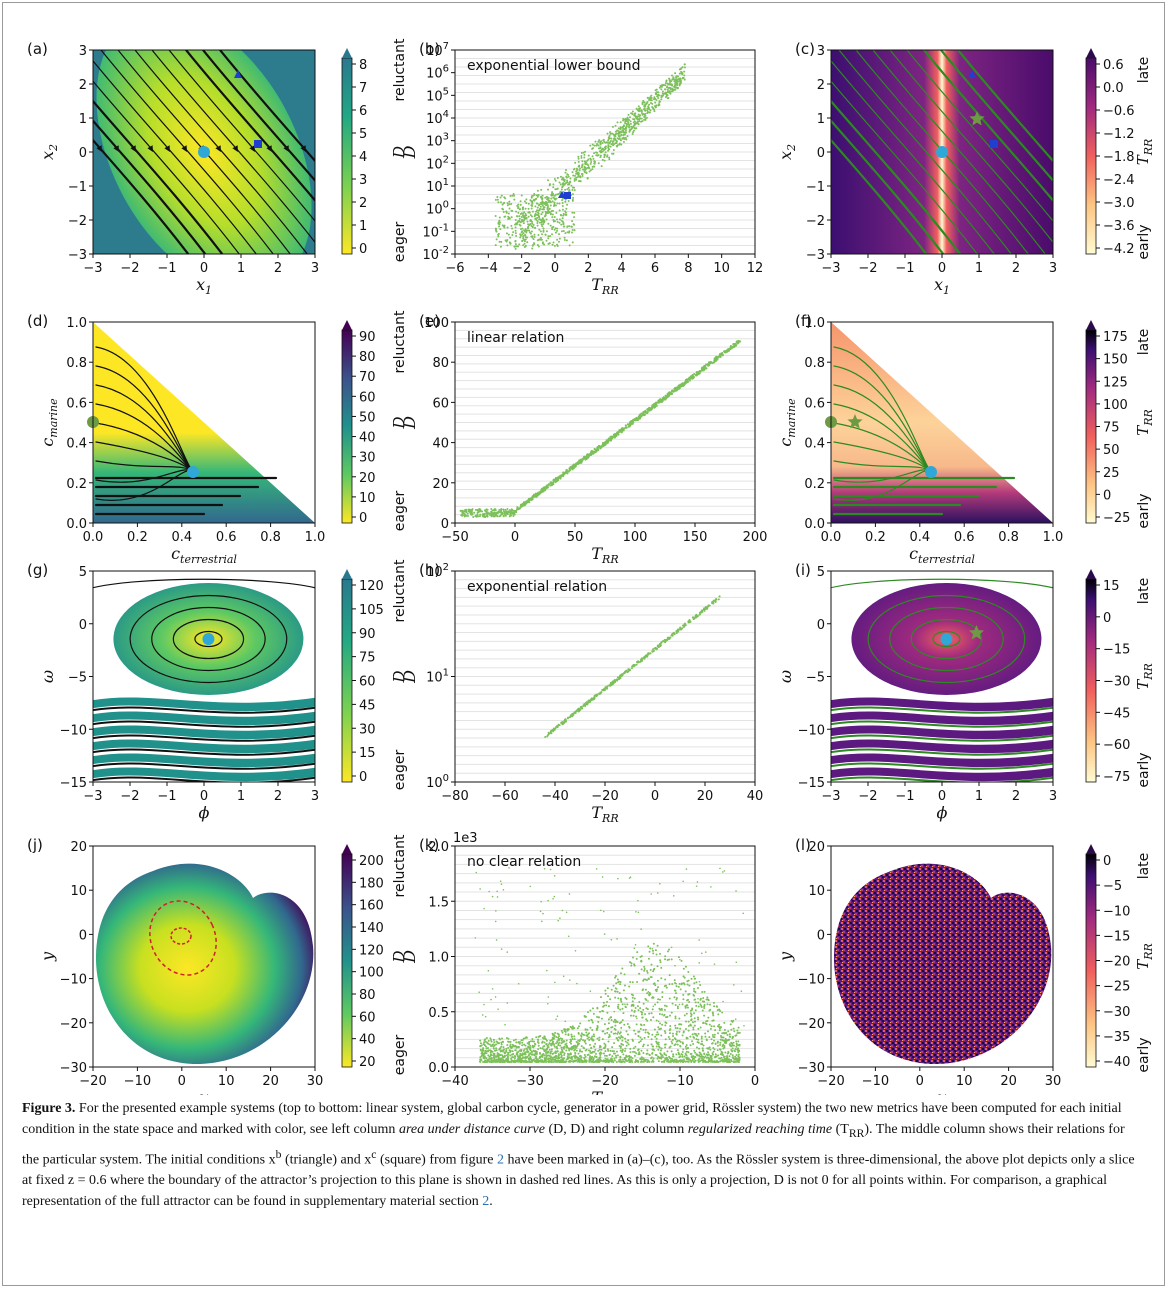 This screenshot has height=1289, width=1168. Describe the element at coordinates (446, 182) in the screenshot. I see `y-tick-label-exp: 1` at that location.